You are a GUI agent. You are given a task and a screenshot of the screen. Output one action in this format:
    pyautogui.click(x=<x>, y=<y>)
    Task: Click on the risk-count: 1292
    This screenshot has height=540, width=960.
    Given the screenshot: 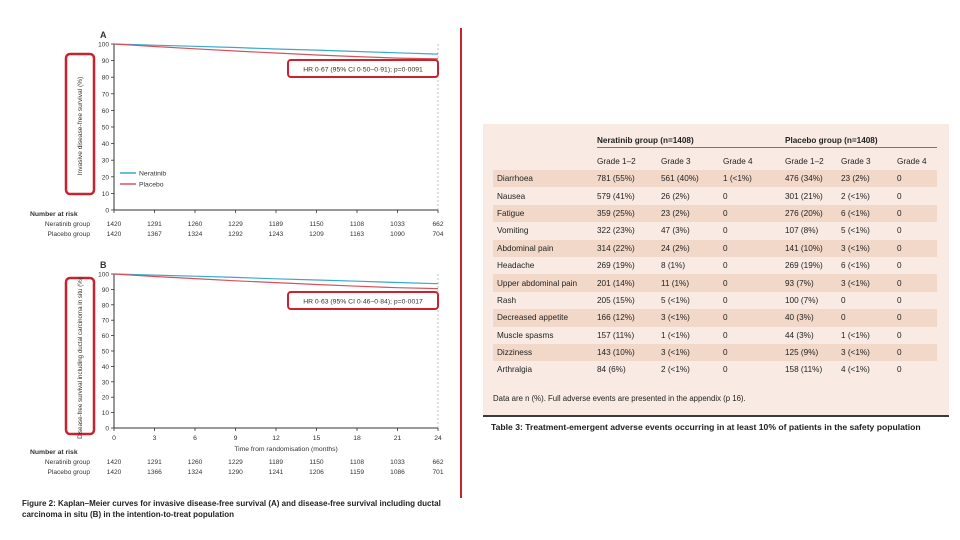 What is the action you would take?
    pyautogui.click(x=235, y=234)
    